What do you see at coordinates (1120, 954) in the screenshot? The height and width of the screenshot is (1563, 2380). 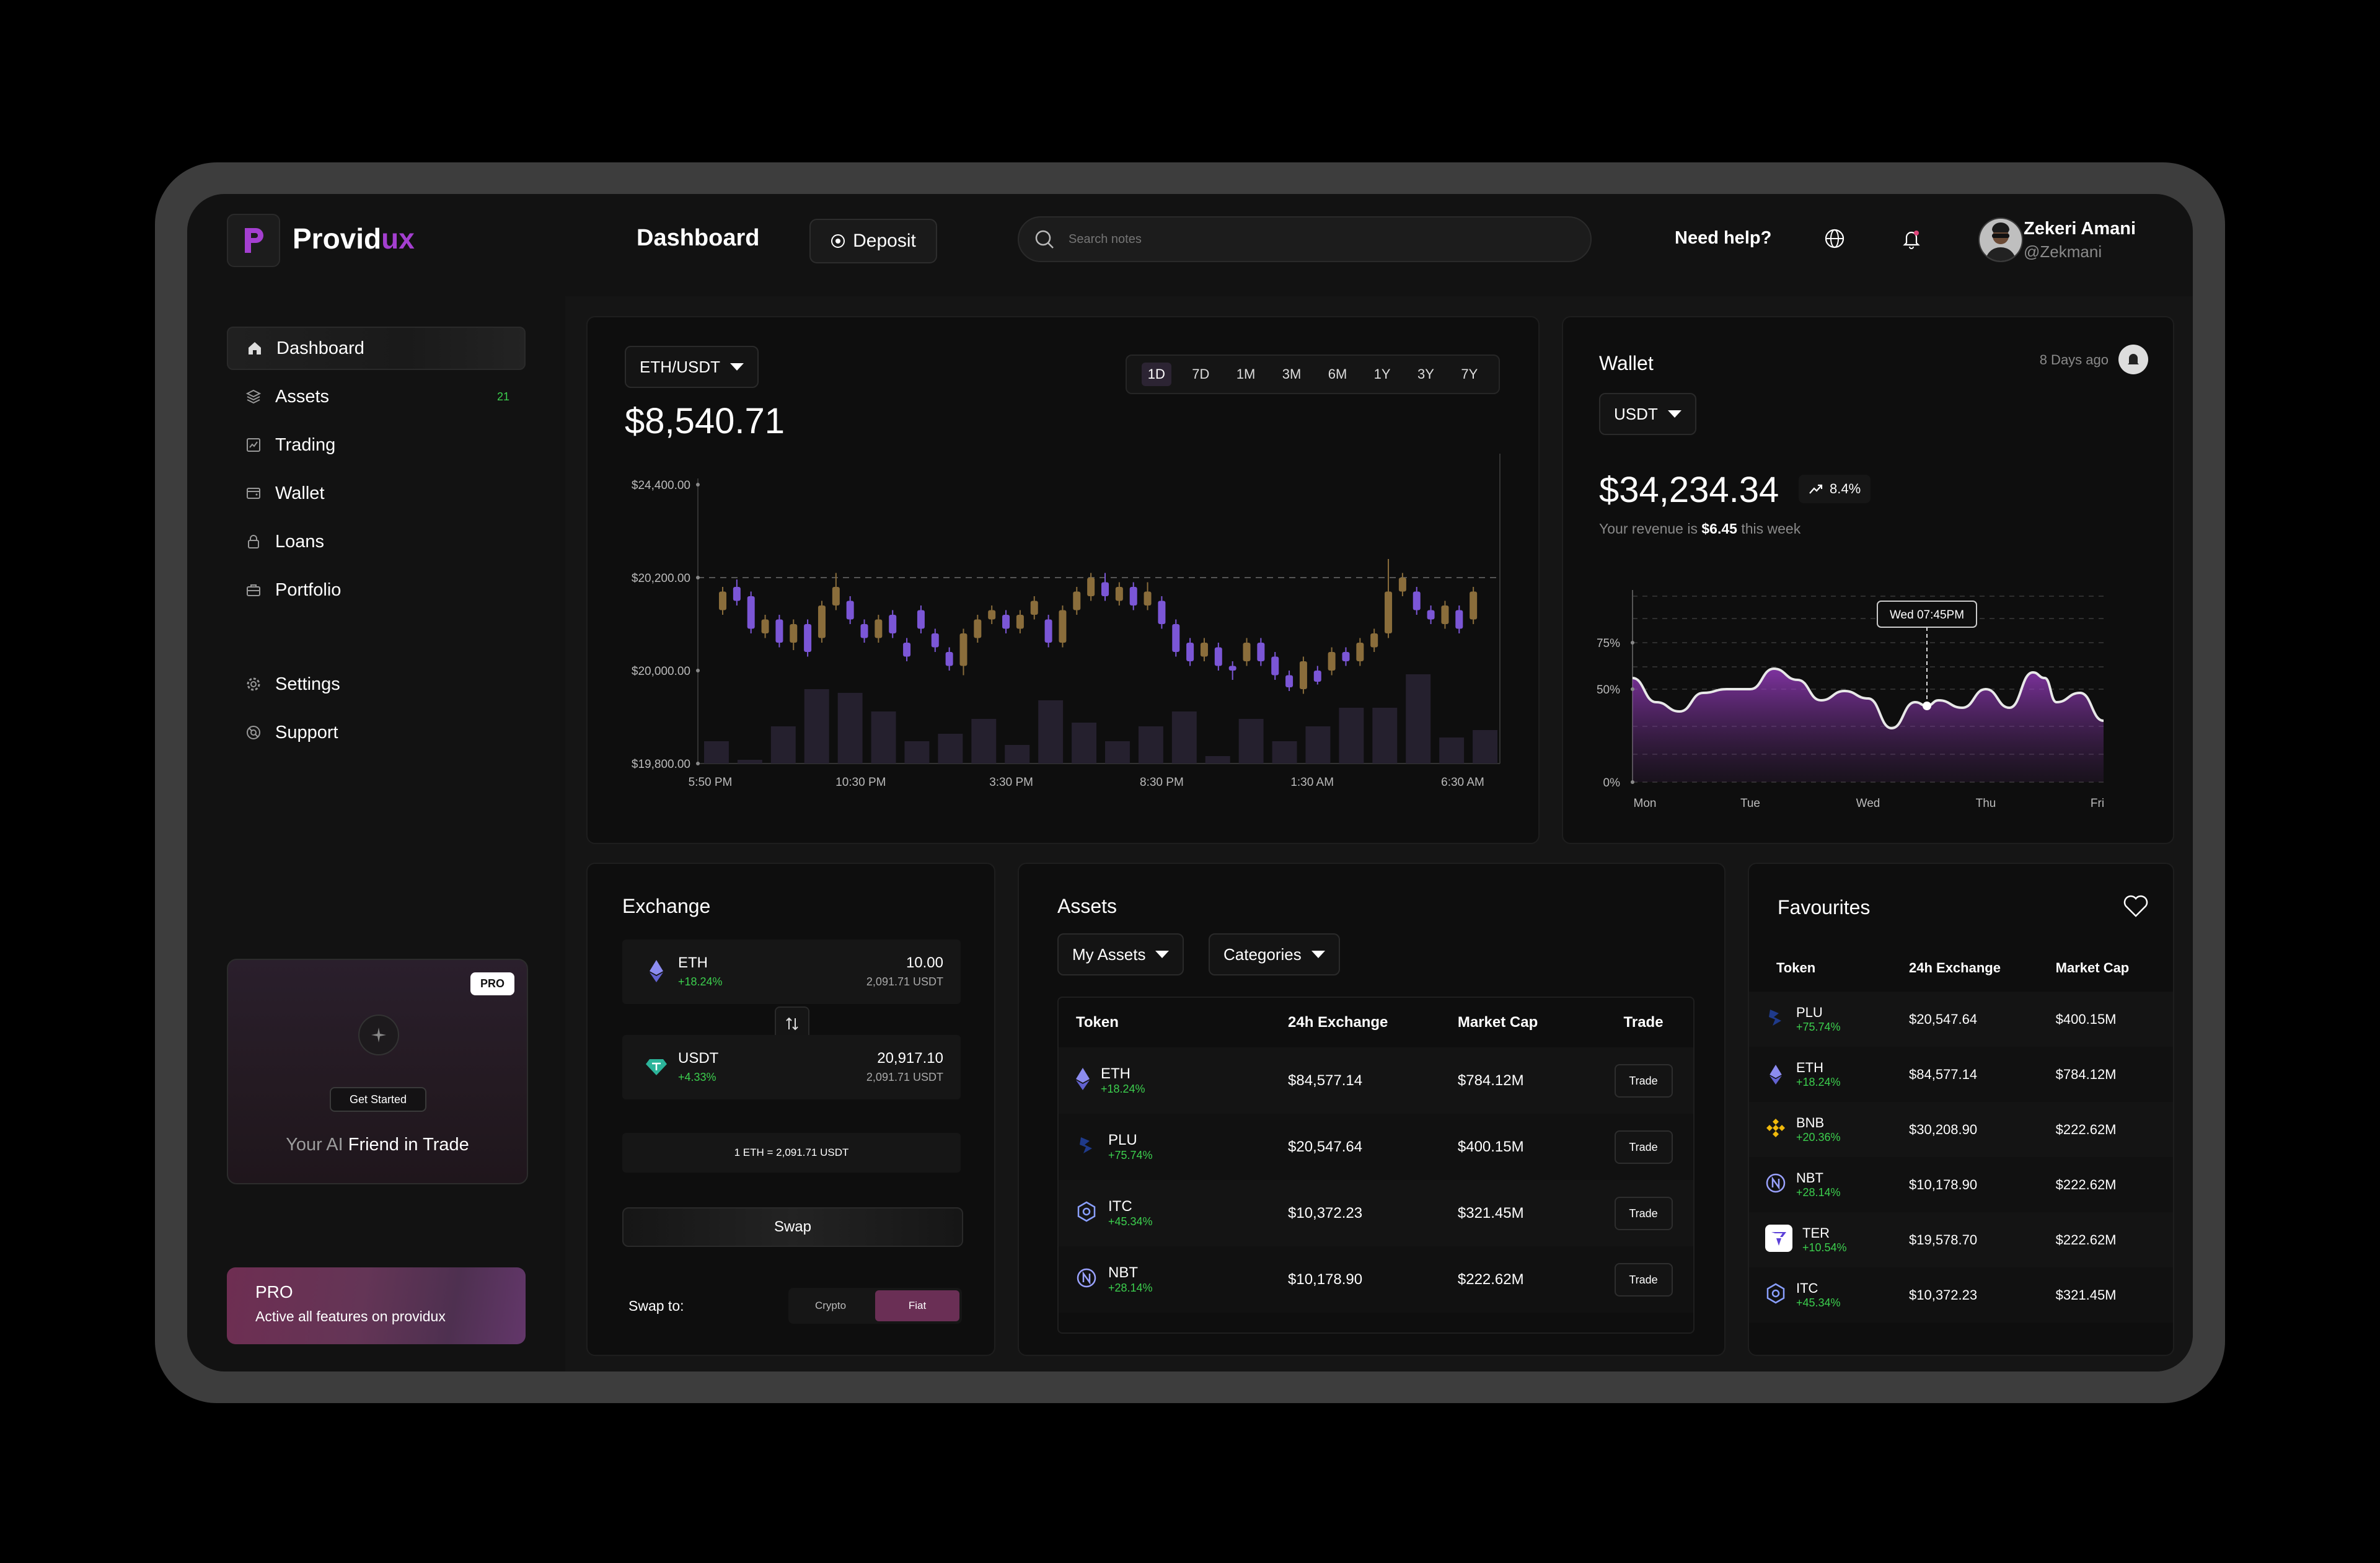 I see `my-assets-filter: My Assets` at bounding box center [1120, 954].